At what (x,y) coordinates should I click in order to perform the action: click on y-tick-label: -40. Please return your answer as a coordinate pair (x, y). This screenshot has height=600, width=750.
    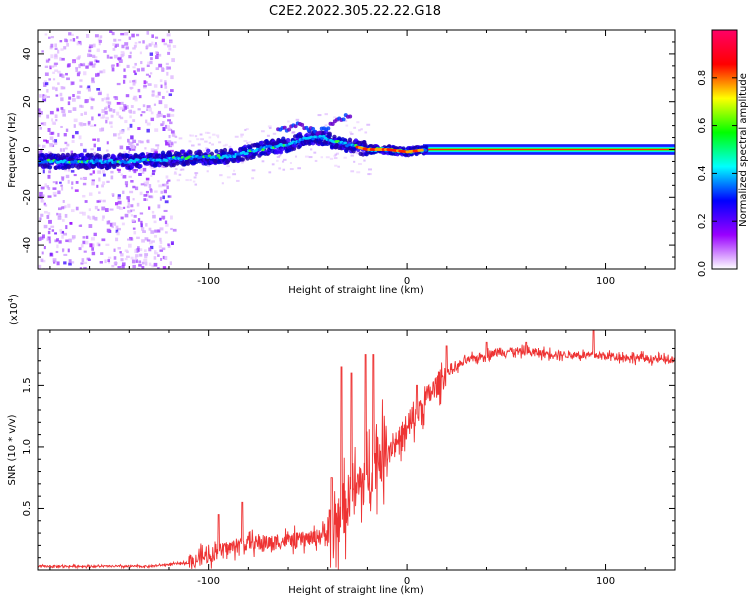
    Looking at the image, I should click on (27, 245).